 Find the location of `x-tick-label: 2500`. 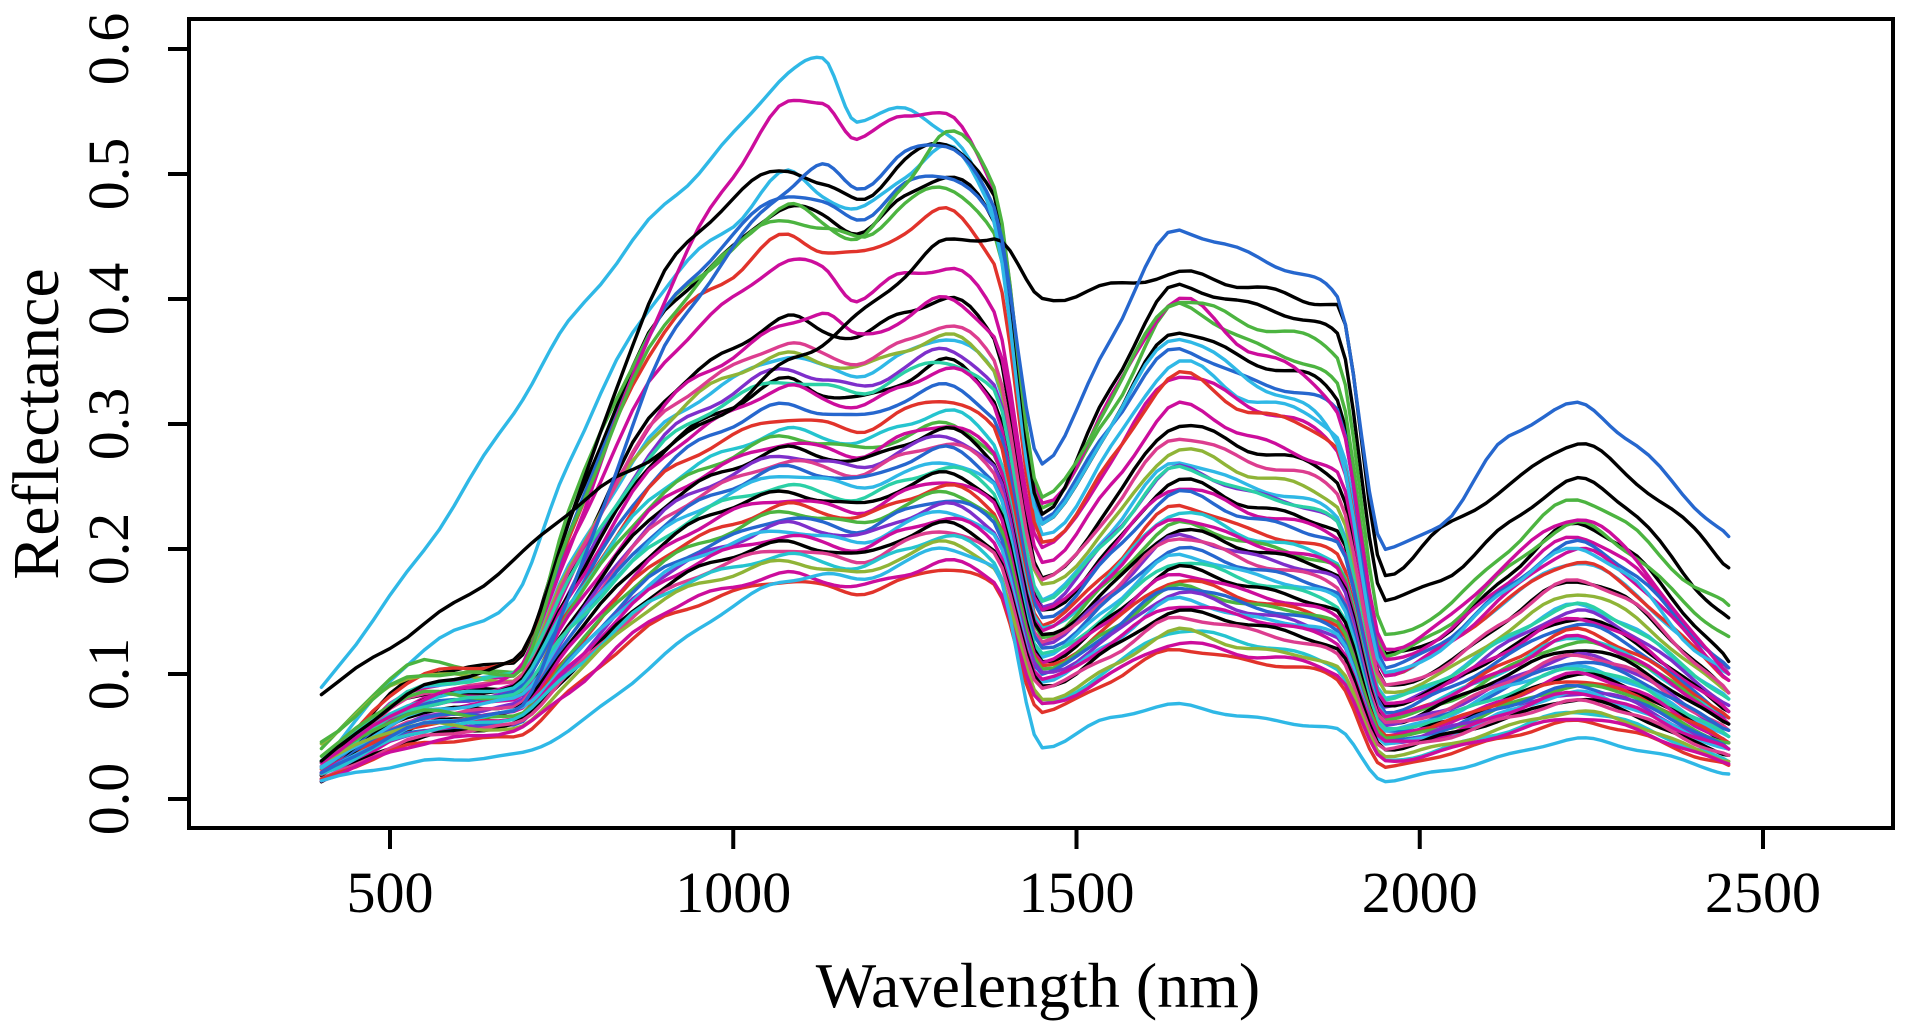

x-tick-label: 2500 is located at coordinates (1763, 892).